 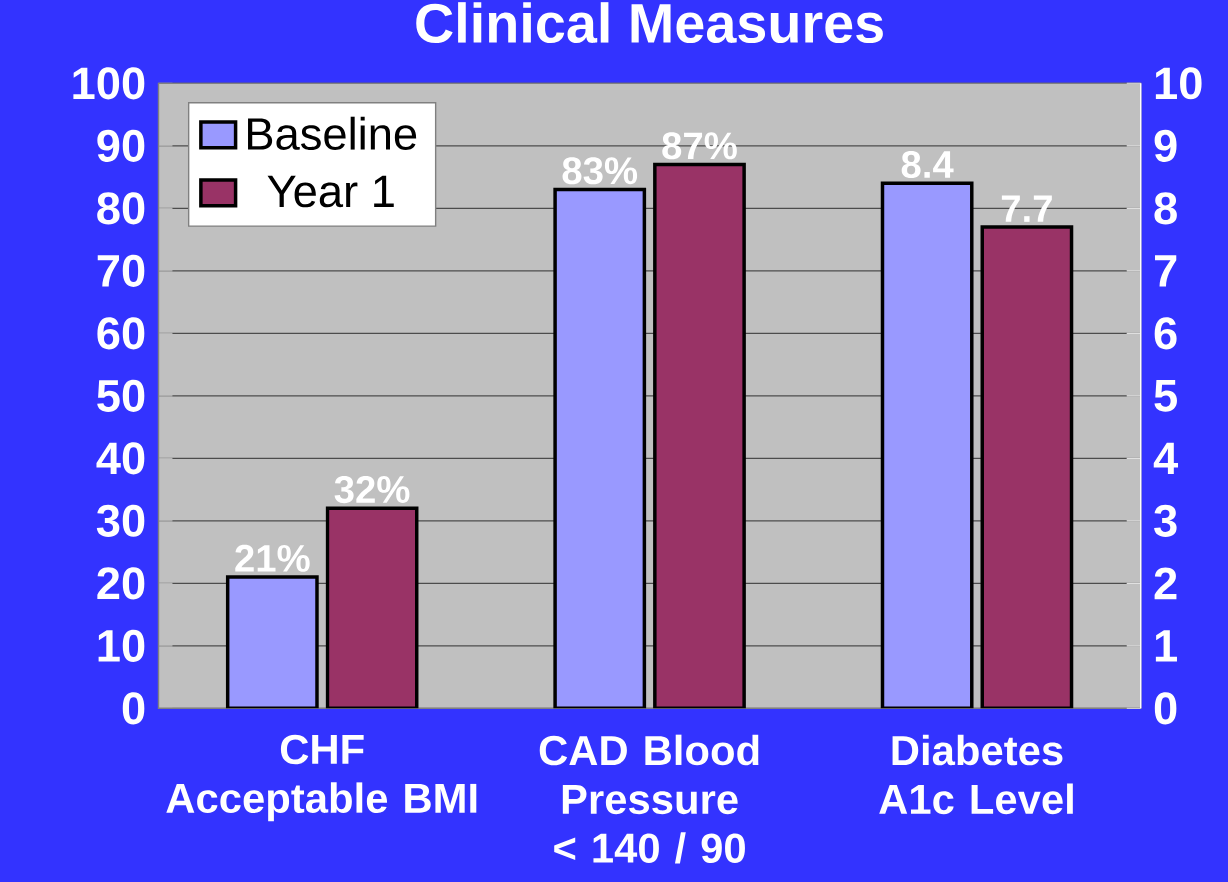 What do you see at coordinates (1166, 271) in the screenshot?
I see `y2-tick-label: 7` at bounding box center [1166, 271].